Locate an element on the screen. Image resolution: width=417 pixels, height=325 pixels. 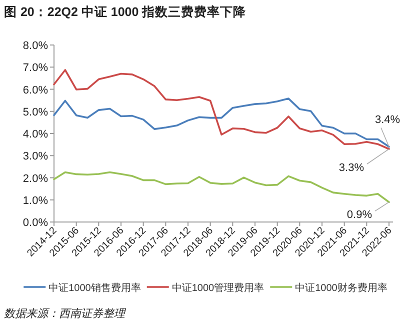
y-tick-label: 6.0% is located at coordinates (35, 90).